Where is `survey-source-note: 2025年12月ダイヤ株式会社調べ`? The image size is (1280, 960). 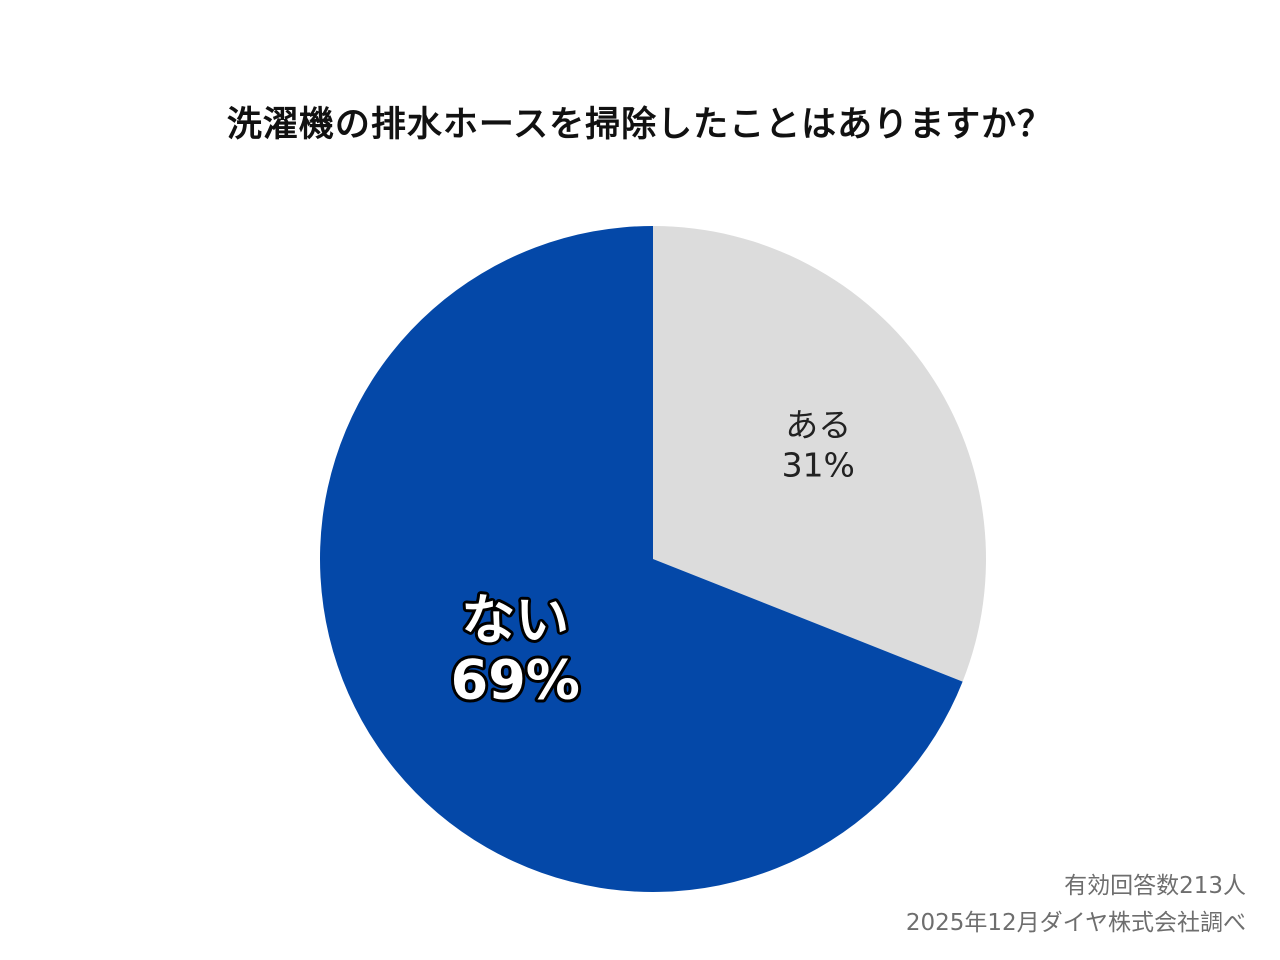
survey-source-note: 2025年12月ダイヤ株式会社調べ is located at coordinates (1075, 923).